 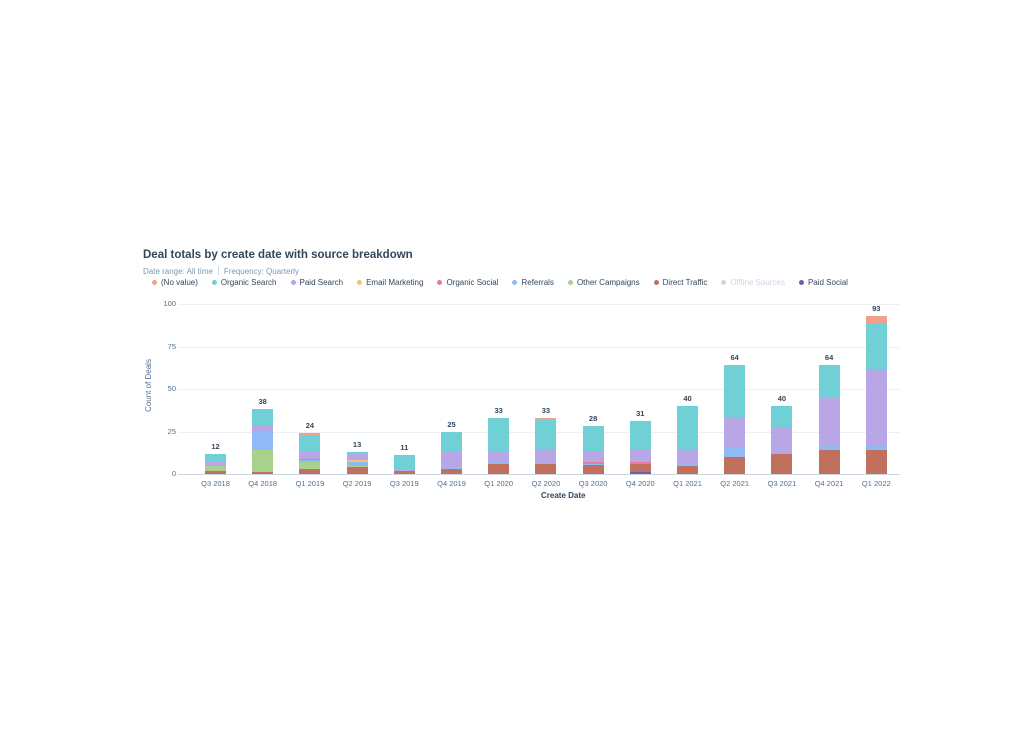 What do you see at coordinates (603, 282) in the screenshot?
I see `legend-item-other-campaigns: Other Campaigns` at bounding box center [603, 282].